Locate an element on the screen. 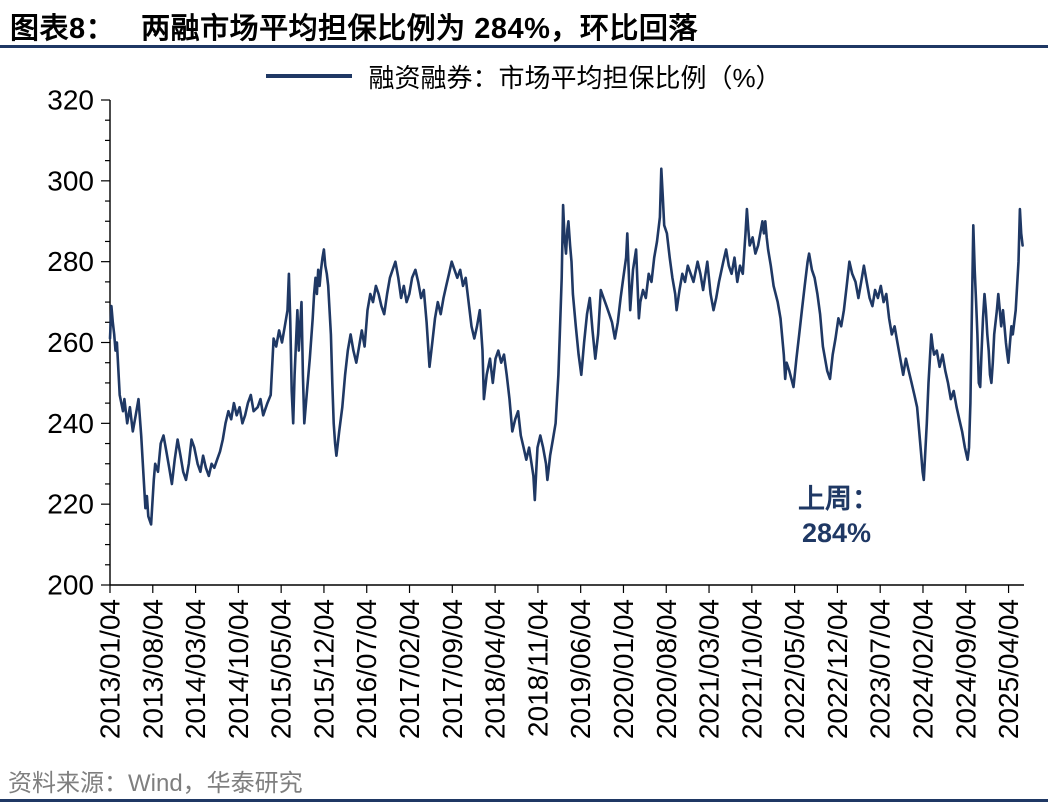 This screenshot has height=802, width=1048. figure-title: 图表8： 两融市场平均担保比例为 284%，环比回落 is located at coordinates (354, 26).